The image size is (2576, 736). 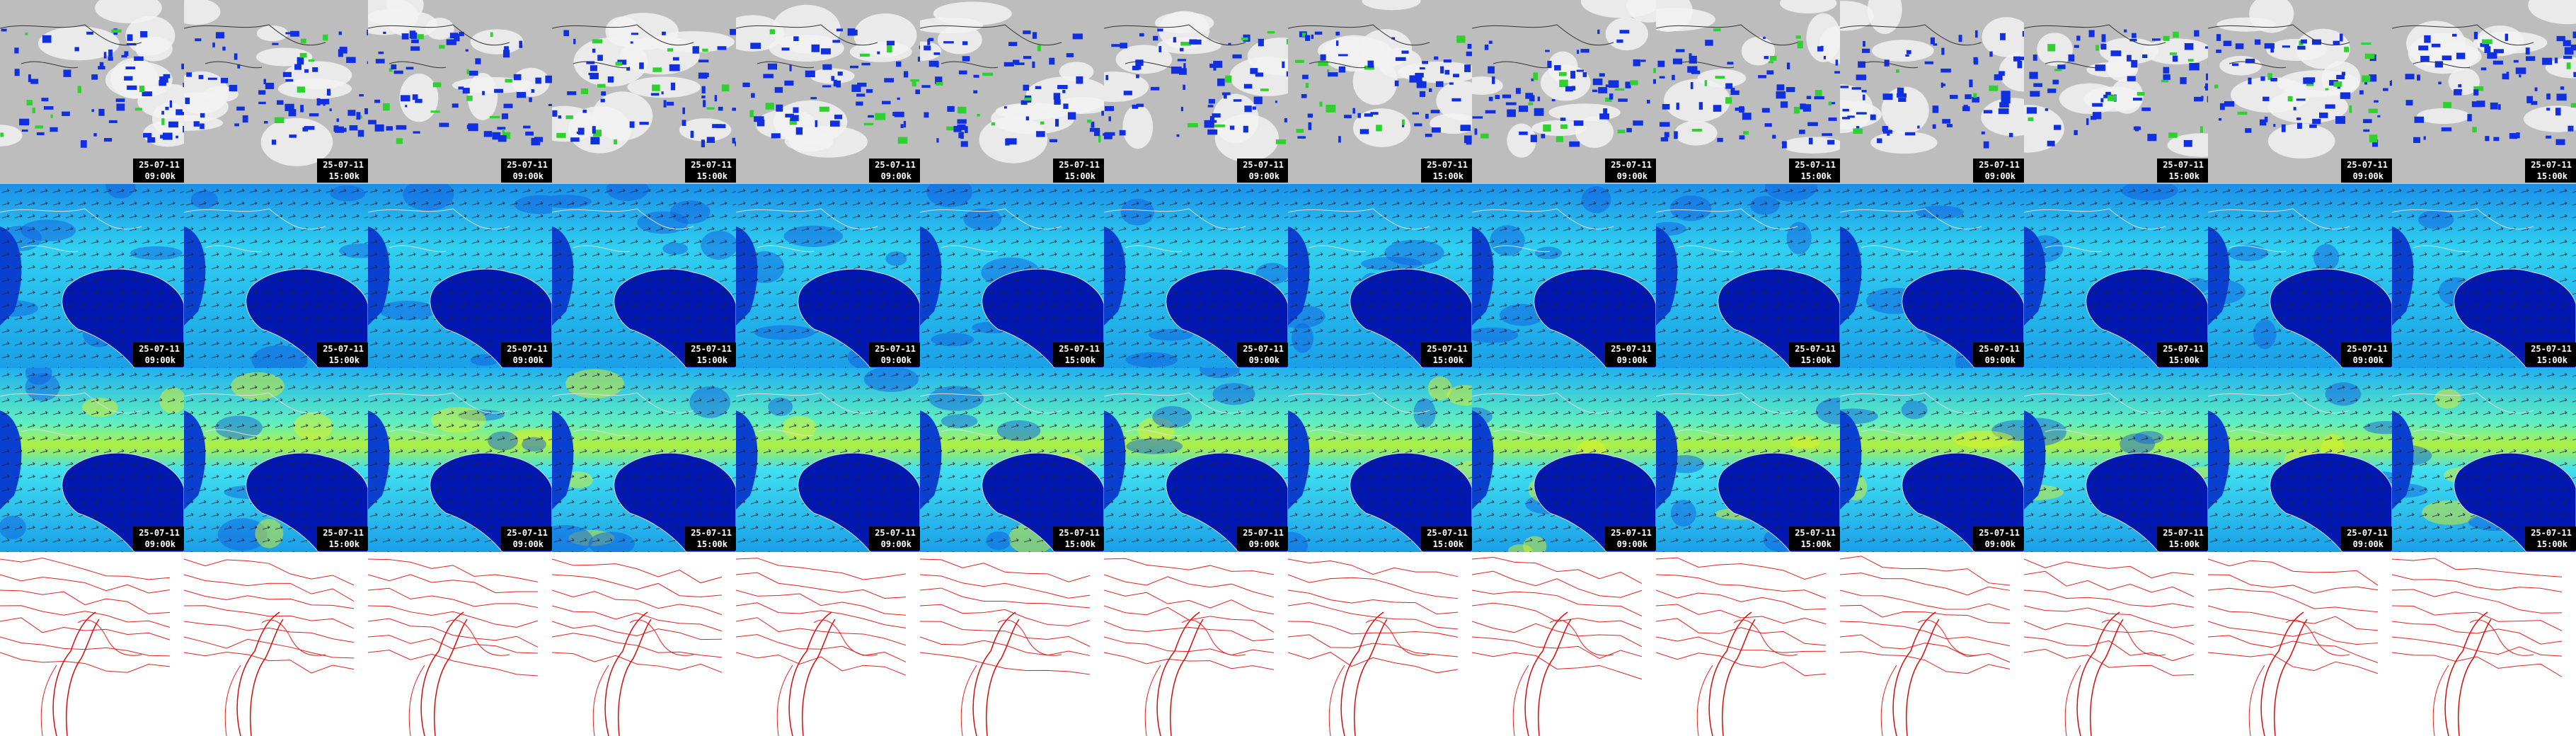 I want to click on map-panel, so click(x=828, y=644).